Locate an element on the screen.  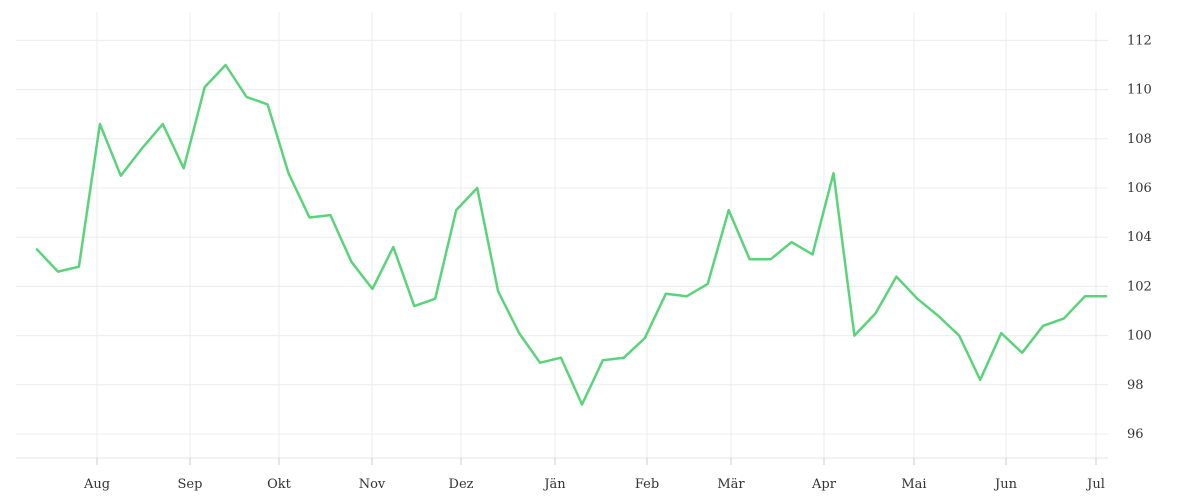
x-tick-label: Feb is located at coordinates (647, 484).